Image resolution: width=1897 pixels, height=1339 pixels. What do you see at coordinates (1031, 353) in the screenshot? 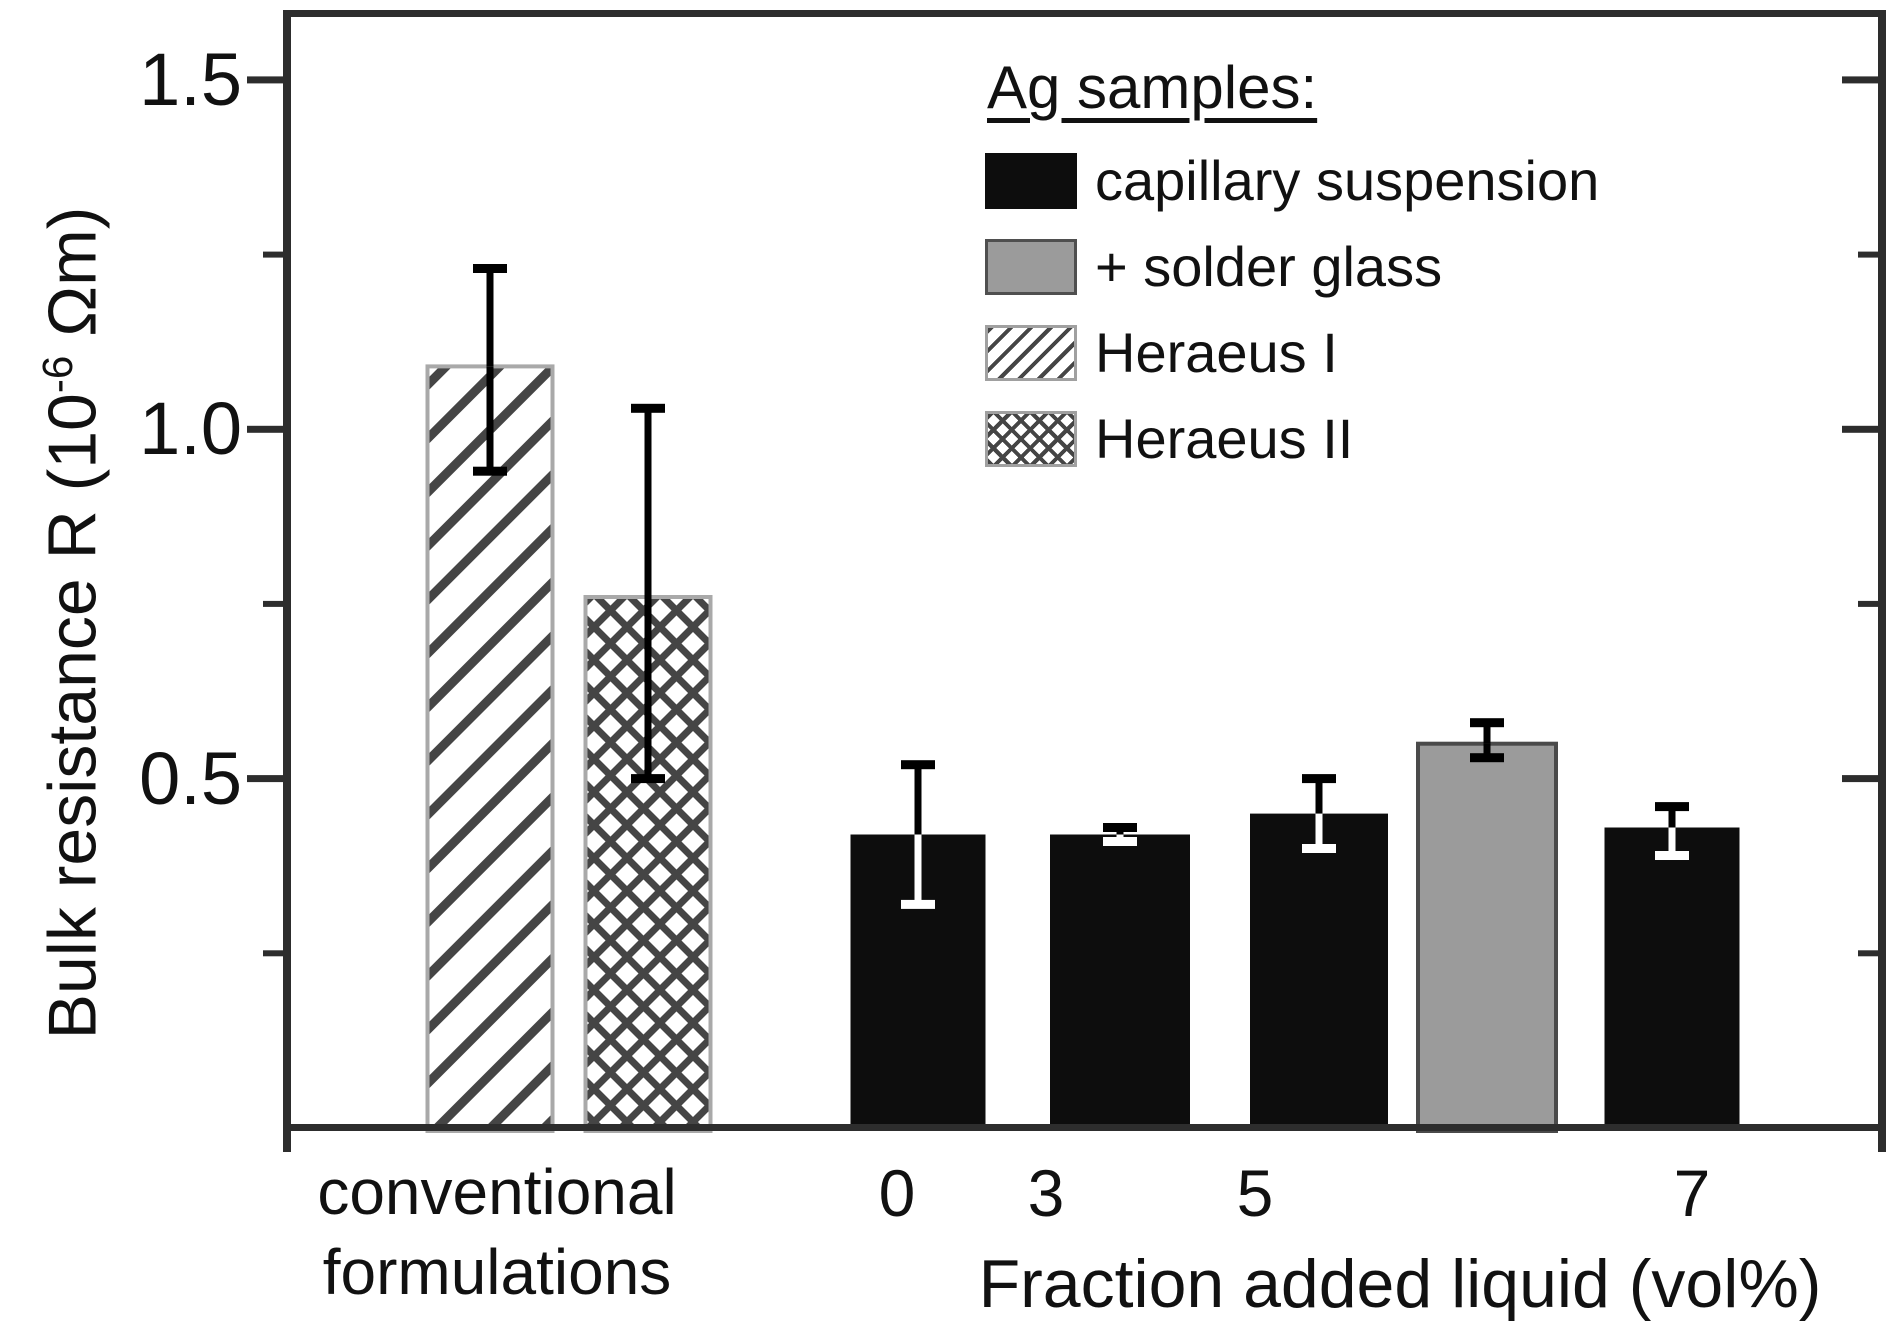
I see `legend-swatch-hatch-diagonal-icon` at bounding box center [1031, 353].